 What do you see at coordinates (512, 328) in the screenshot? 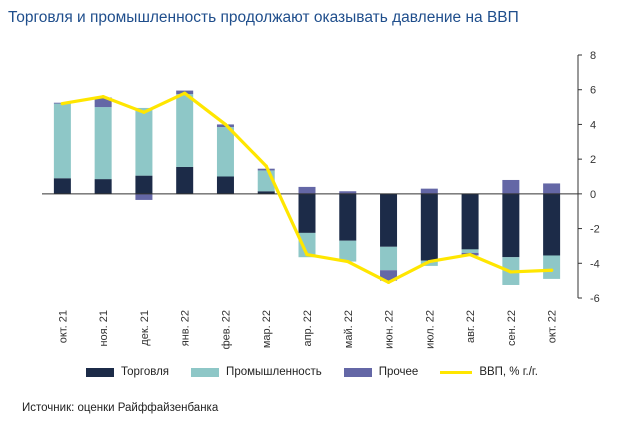
I see `x-tick-label: сен. 22` at bounding box center [512, 328].